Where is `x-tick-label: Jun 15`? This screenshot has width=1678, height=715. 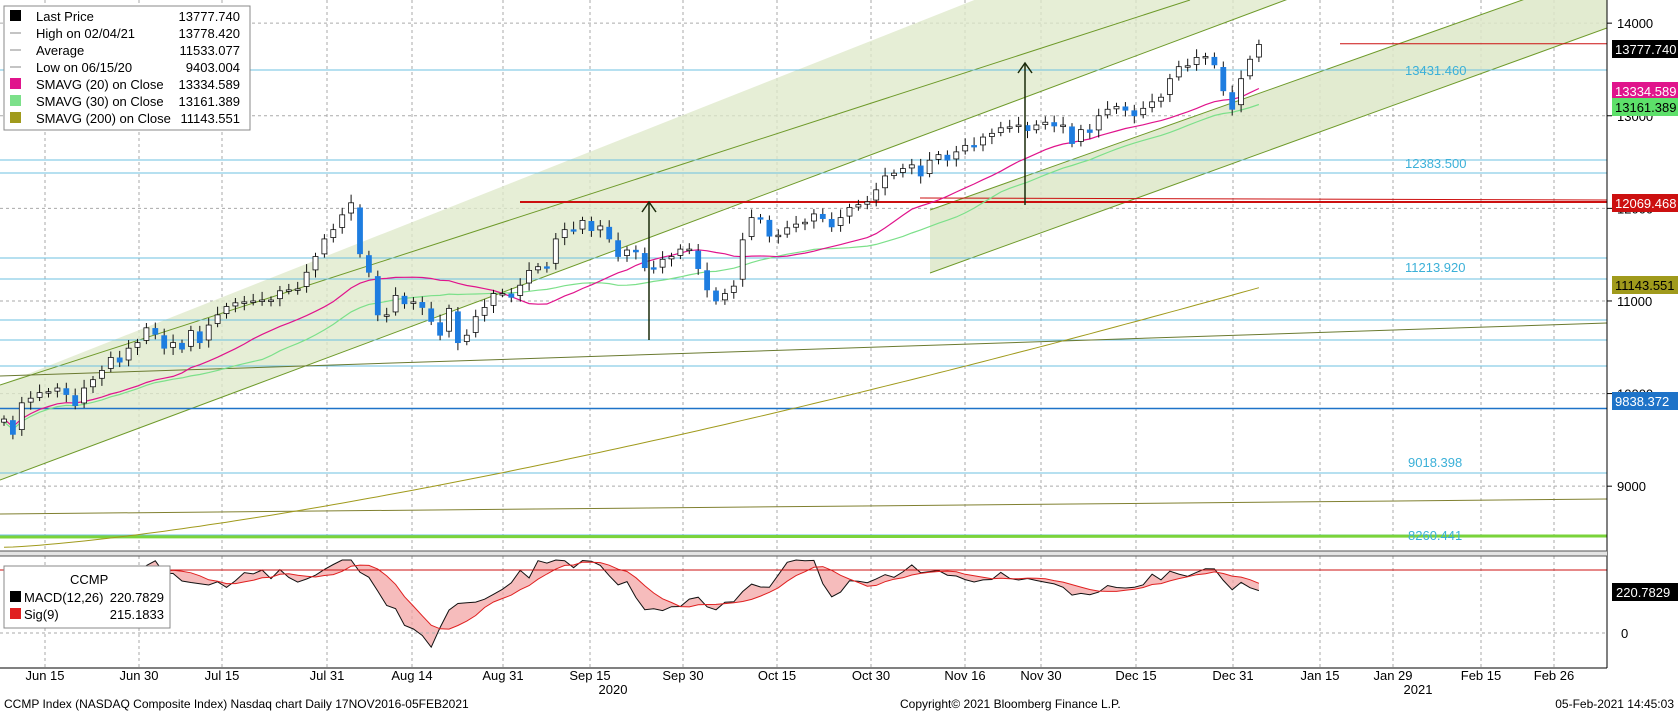 x-tick-label: Jun 15 is located at coordinates (44, 675).